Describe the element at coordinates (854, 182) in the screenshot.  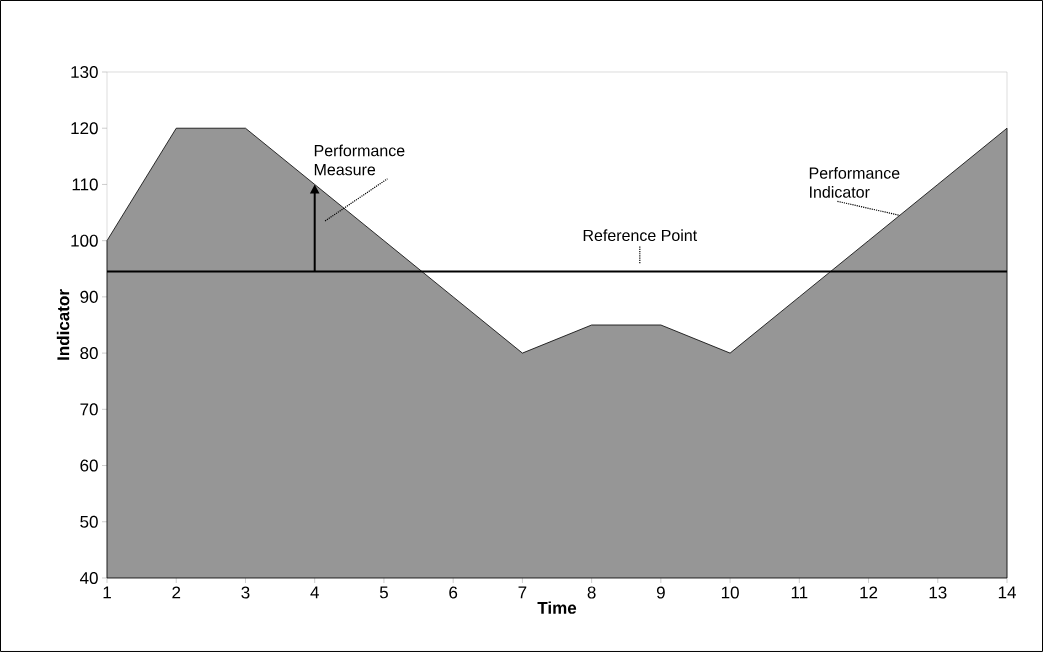
I see `annotation: Performance Indicator` at that location.